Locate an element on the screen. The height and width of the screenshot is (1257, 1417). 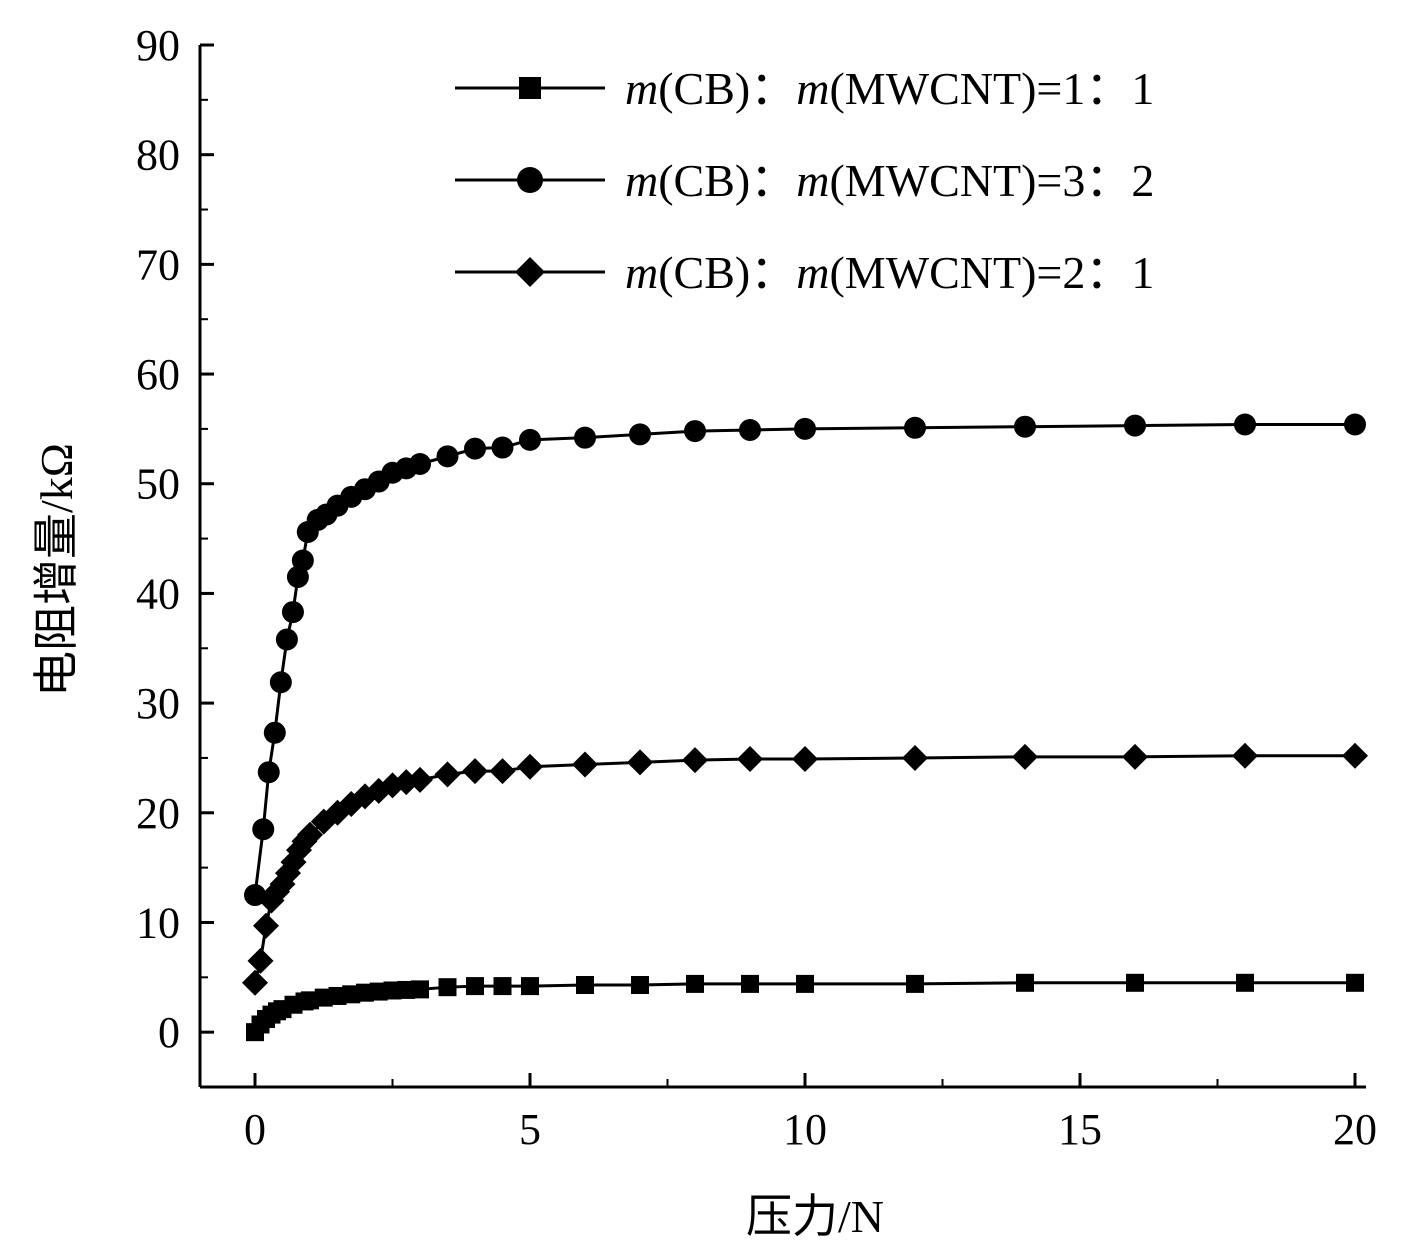
y-tick-label: 50 is located at coordinates (158, 484).